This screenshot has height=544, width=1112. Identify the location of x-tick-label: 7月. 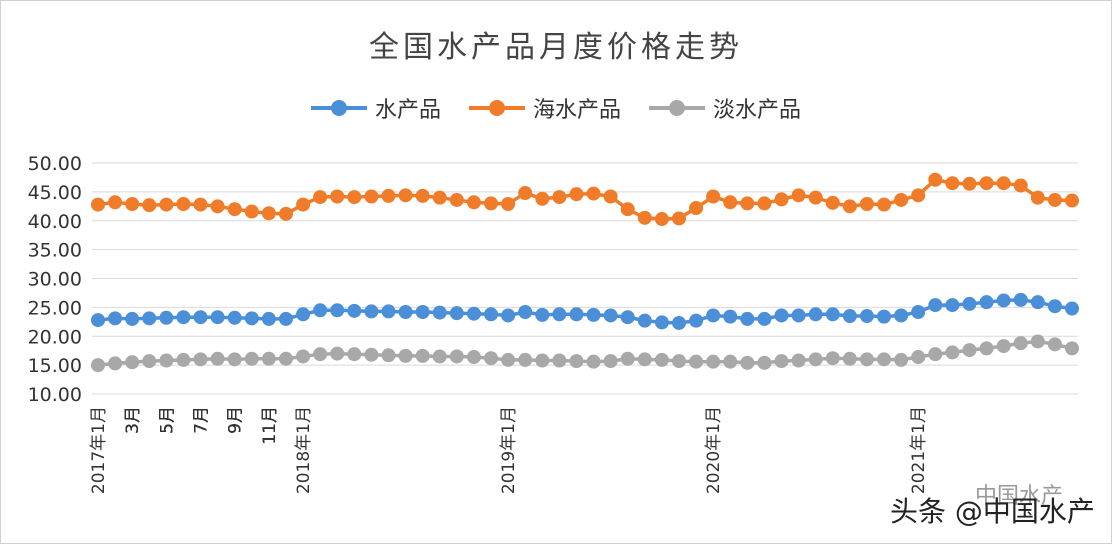
(202, 420).